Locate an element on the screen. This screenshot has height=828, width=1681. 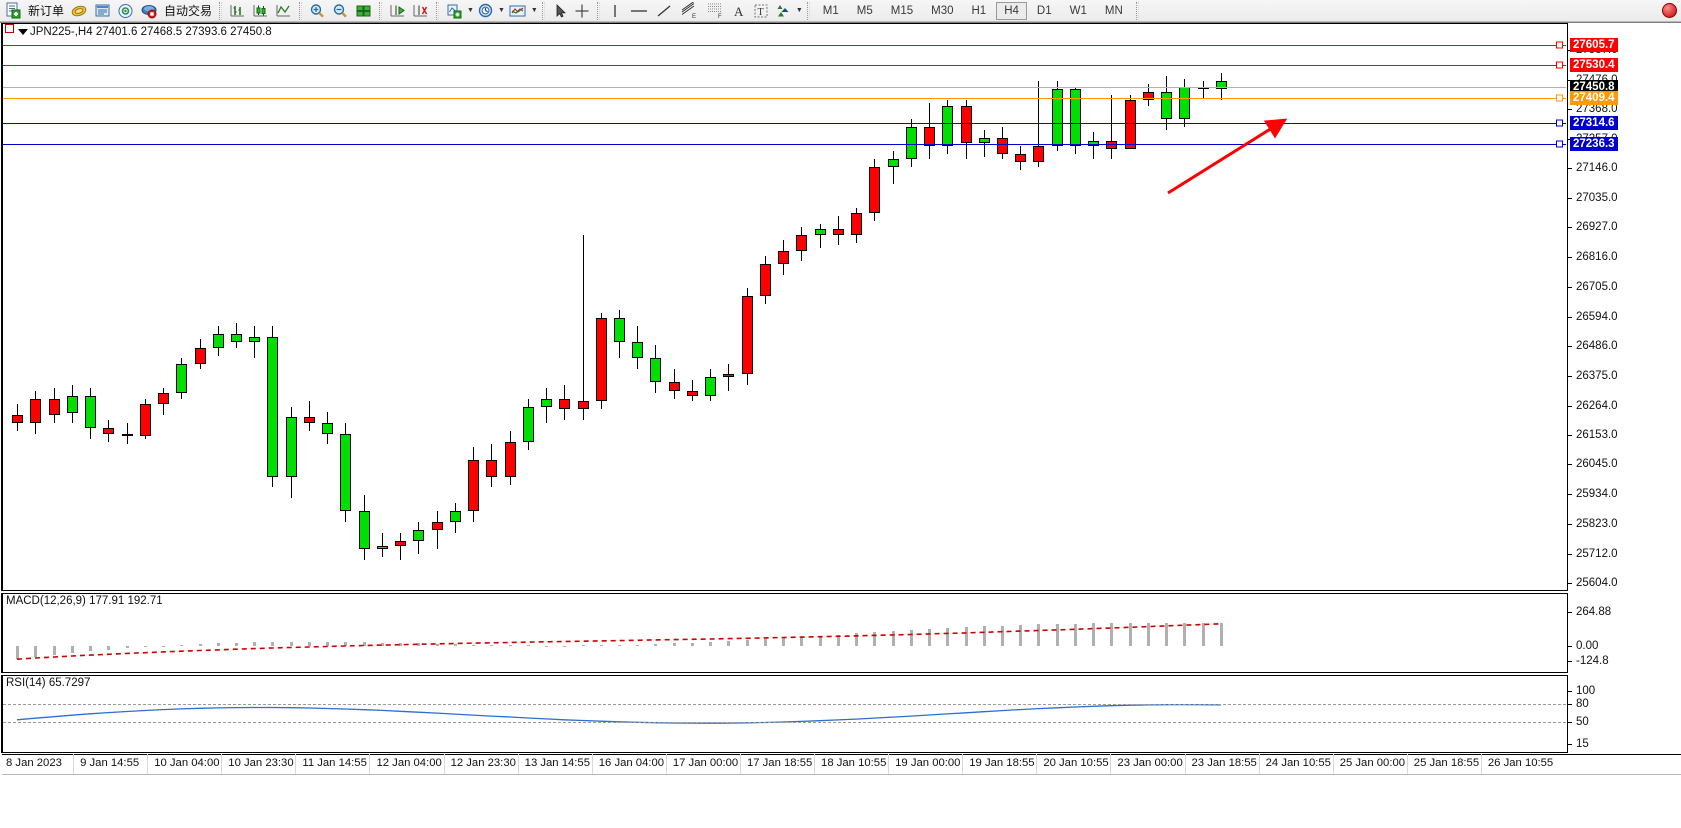
price-tag-line-tag: 27314.6 is located at coordinates (1594, 123).